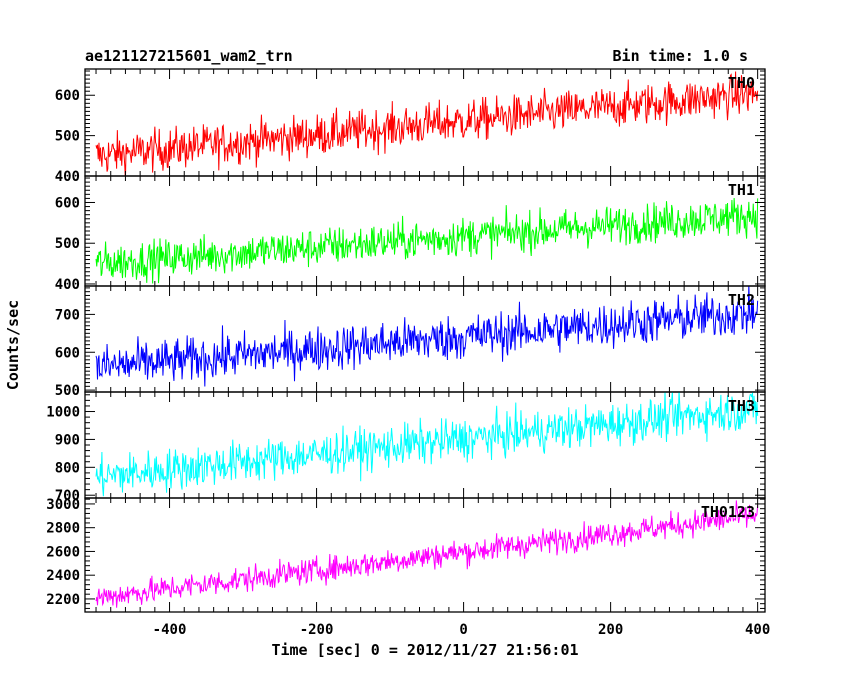 The image size is (850, 680). What do you see at coordinates (170, 630) in the screenshot?
I see `x-tick-label: -400` at bounding box center [170, 630].